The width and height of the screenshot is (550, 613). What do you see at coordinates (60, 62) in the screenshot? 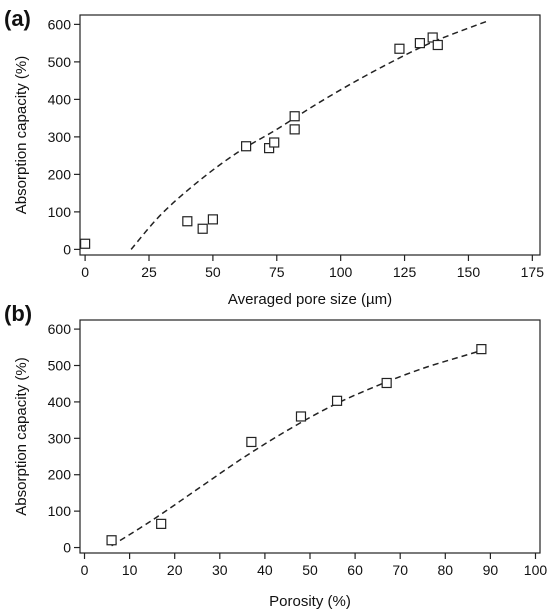
I see `y-tick-label-a: 500` at bounding box center [60, 62].